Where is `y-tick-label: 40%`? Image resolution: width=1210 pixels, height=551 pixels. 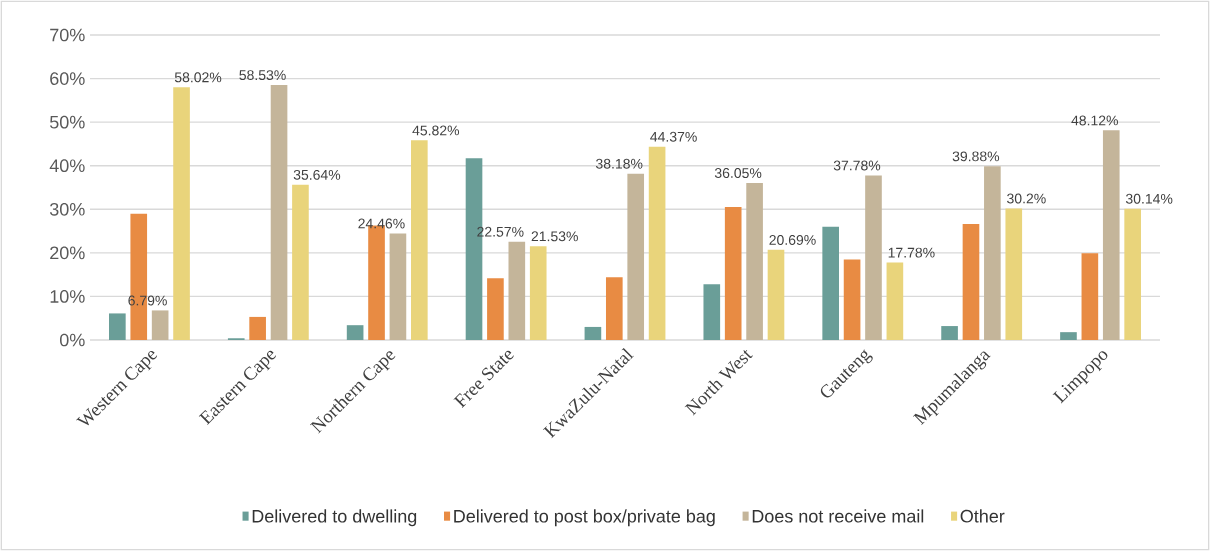 y-tick-label: 40% is located at coordinates (67, 166).